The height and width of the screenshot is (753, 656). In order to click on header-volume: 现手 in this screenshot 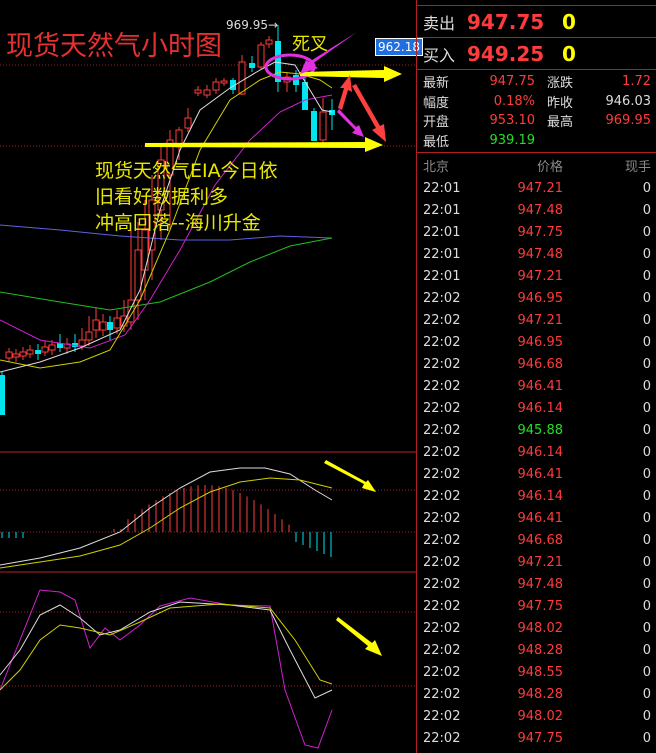, I will do `click(637, 167)`.